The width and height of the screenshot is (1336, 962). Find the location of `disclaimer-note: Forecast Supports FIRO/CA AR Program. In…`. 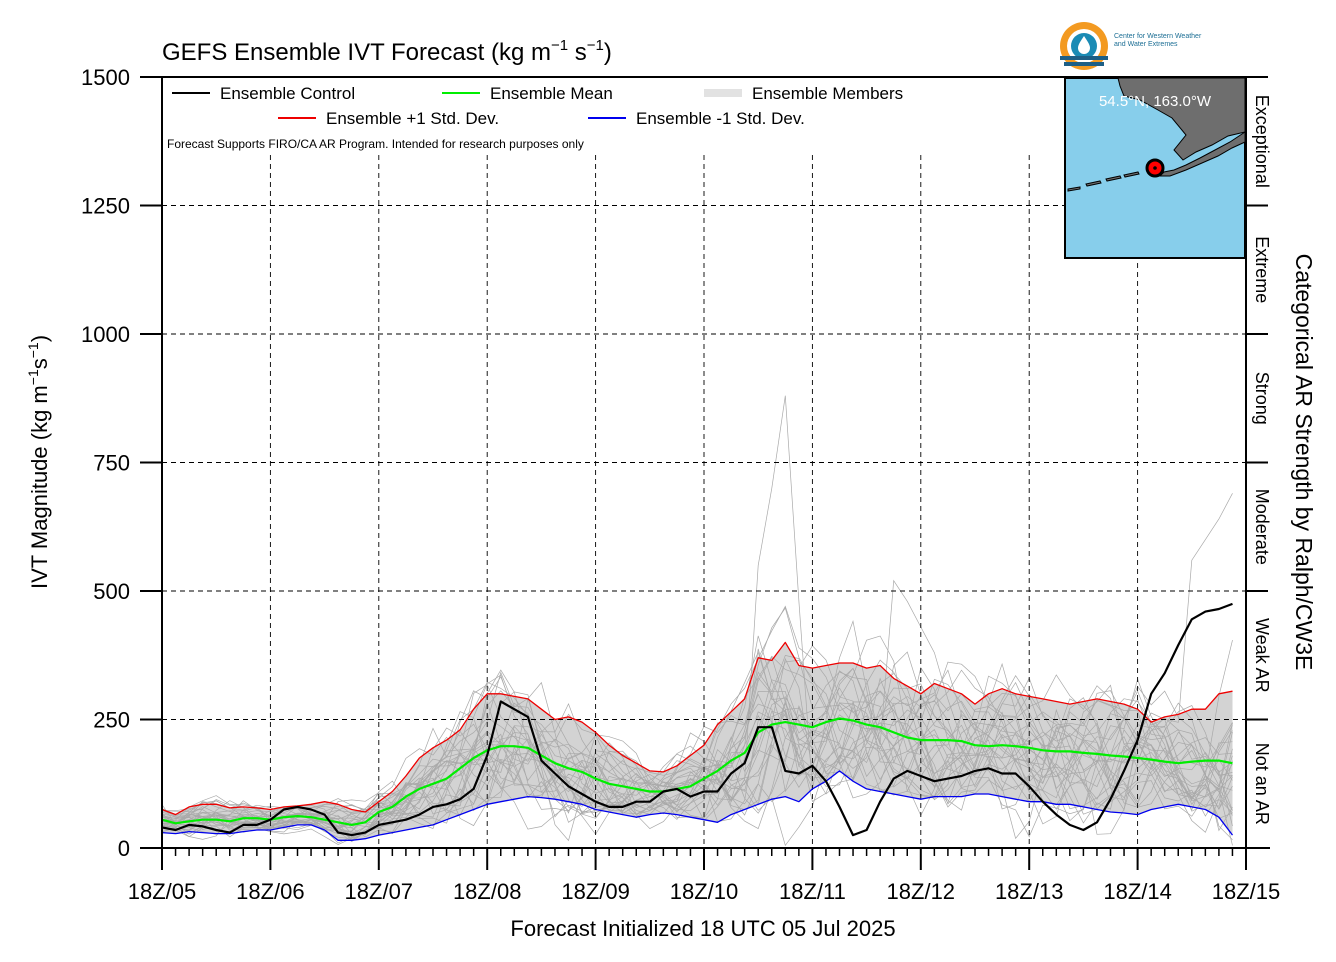

disclaimer-note: Forecast Supports FIRO/CA AR Program. In… is located at coordinates (375, 144).